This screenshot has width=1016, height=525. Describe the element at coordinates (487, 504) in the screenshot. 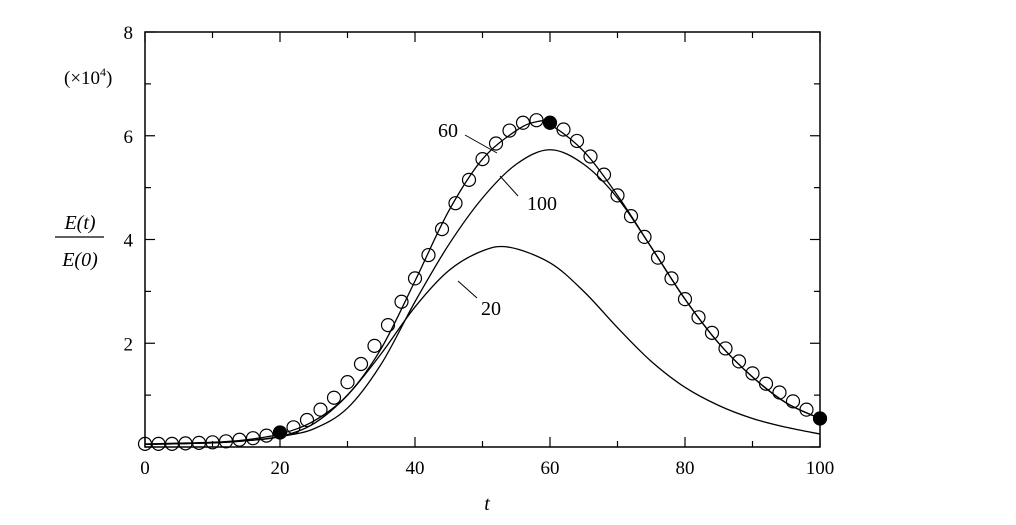

I see `x-axis-title: t` at that location.